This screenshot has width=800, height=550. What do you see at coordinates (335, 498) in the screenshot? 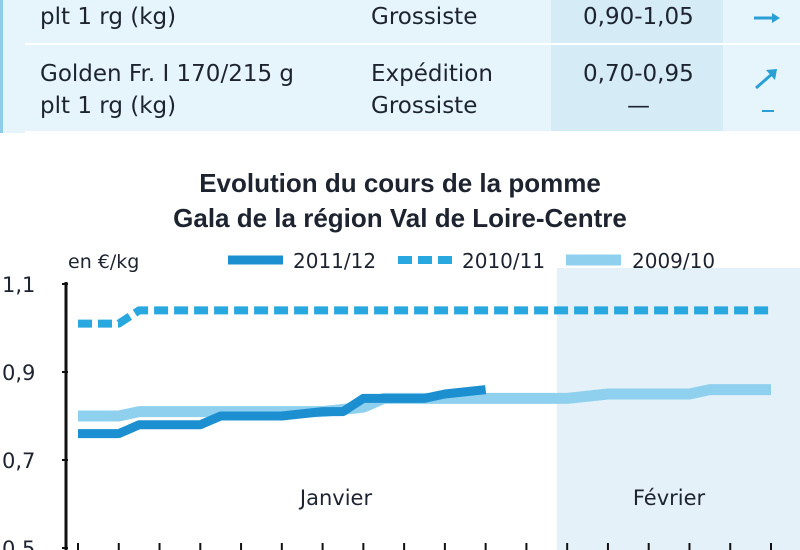
I see `period-label-janvier: Janvier` at bounding box center [335, 498].